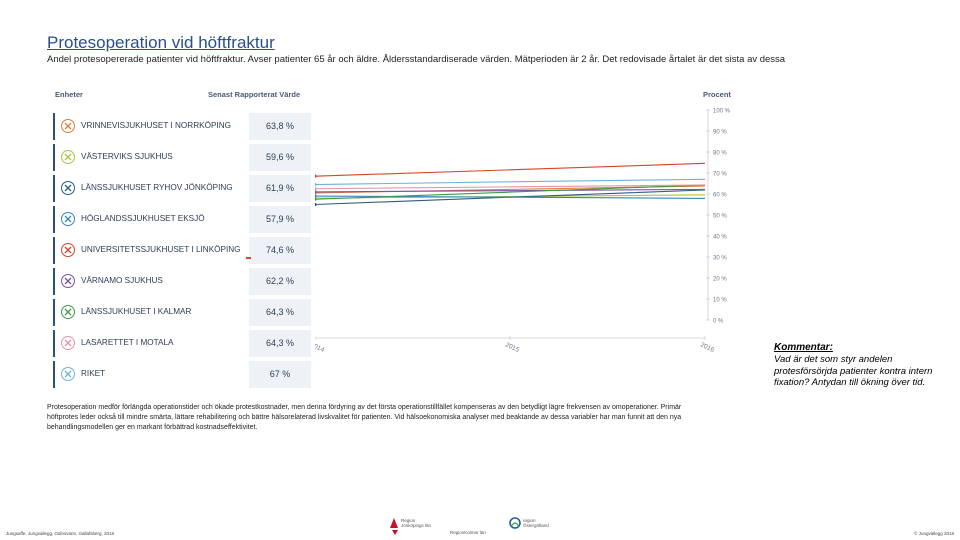  I want to click on unit-value: 61,9 %, so click(280, 188).